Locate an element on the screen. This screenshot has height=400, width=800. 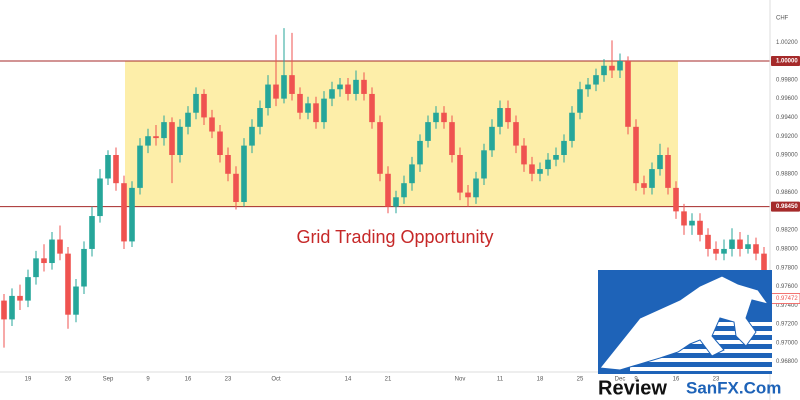
logo-text-second: SanFX.Com is located at coordinates (733, 387).